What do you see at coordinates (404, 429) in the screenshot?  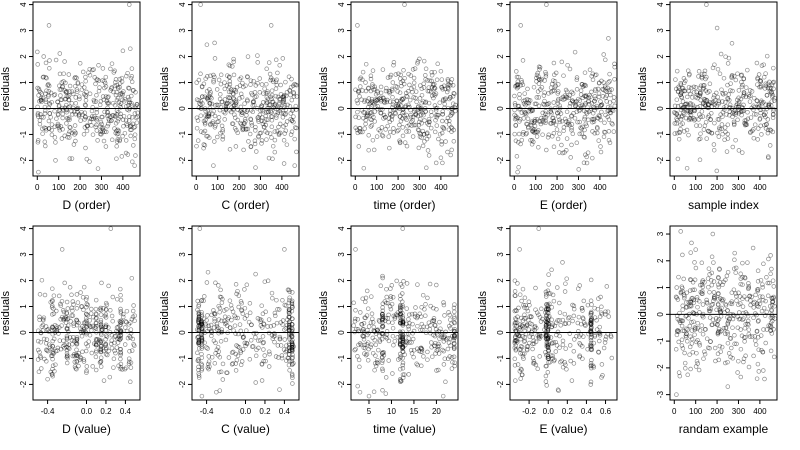 I see `x-axis-label: time (value)` at bounding box center [404, 429].